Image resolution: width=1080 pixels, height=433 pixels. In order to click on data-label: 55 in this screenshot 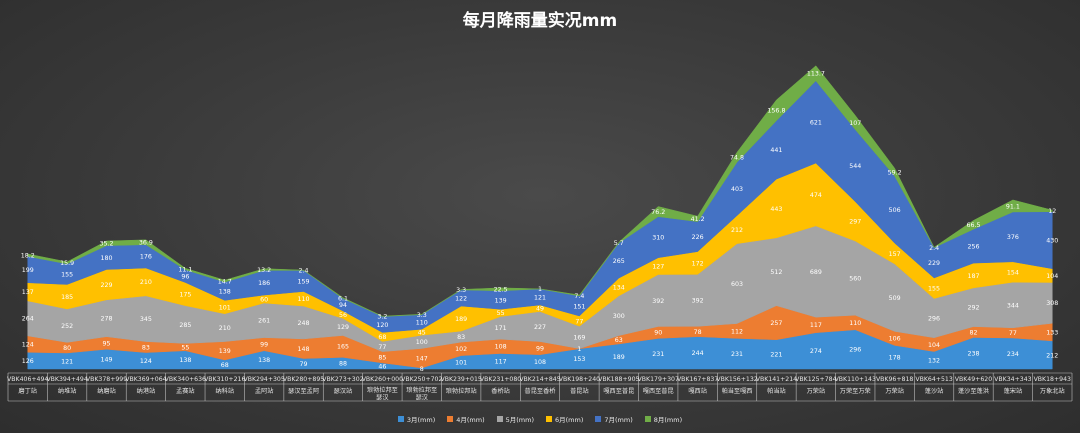, I will do `click(185, 347)`.